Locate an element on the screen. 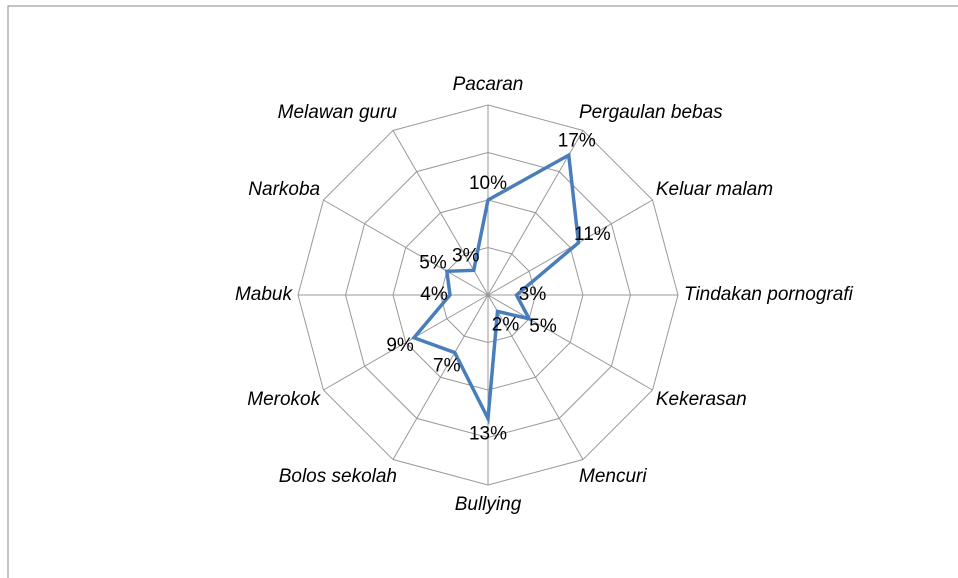  category-label: Narkoba is located at coordinates (284, 189).